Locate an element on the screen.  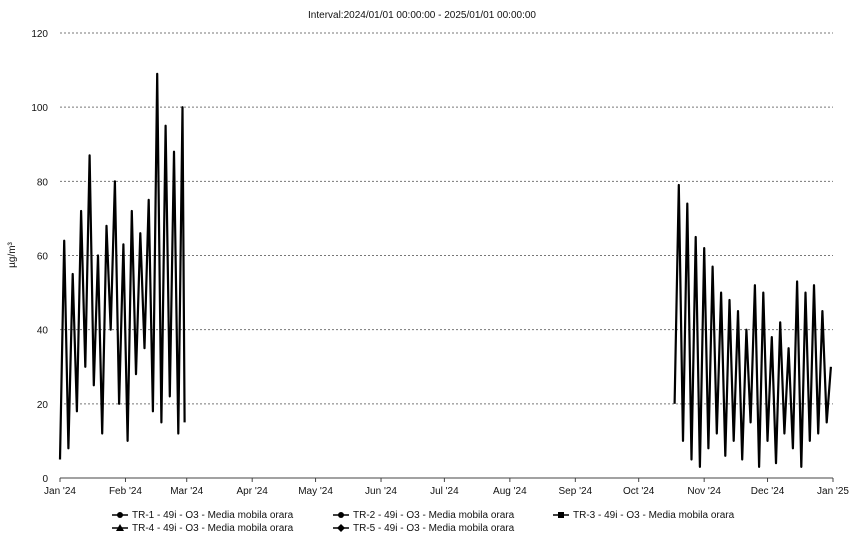
legend-marker-triangle is located at coordinates (120, 527).